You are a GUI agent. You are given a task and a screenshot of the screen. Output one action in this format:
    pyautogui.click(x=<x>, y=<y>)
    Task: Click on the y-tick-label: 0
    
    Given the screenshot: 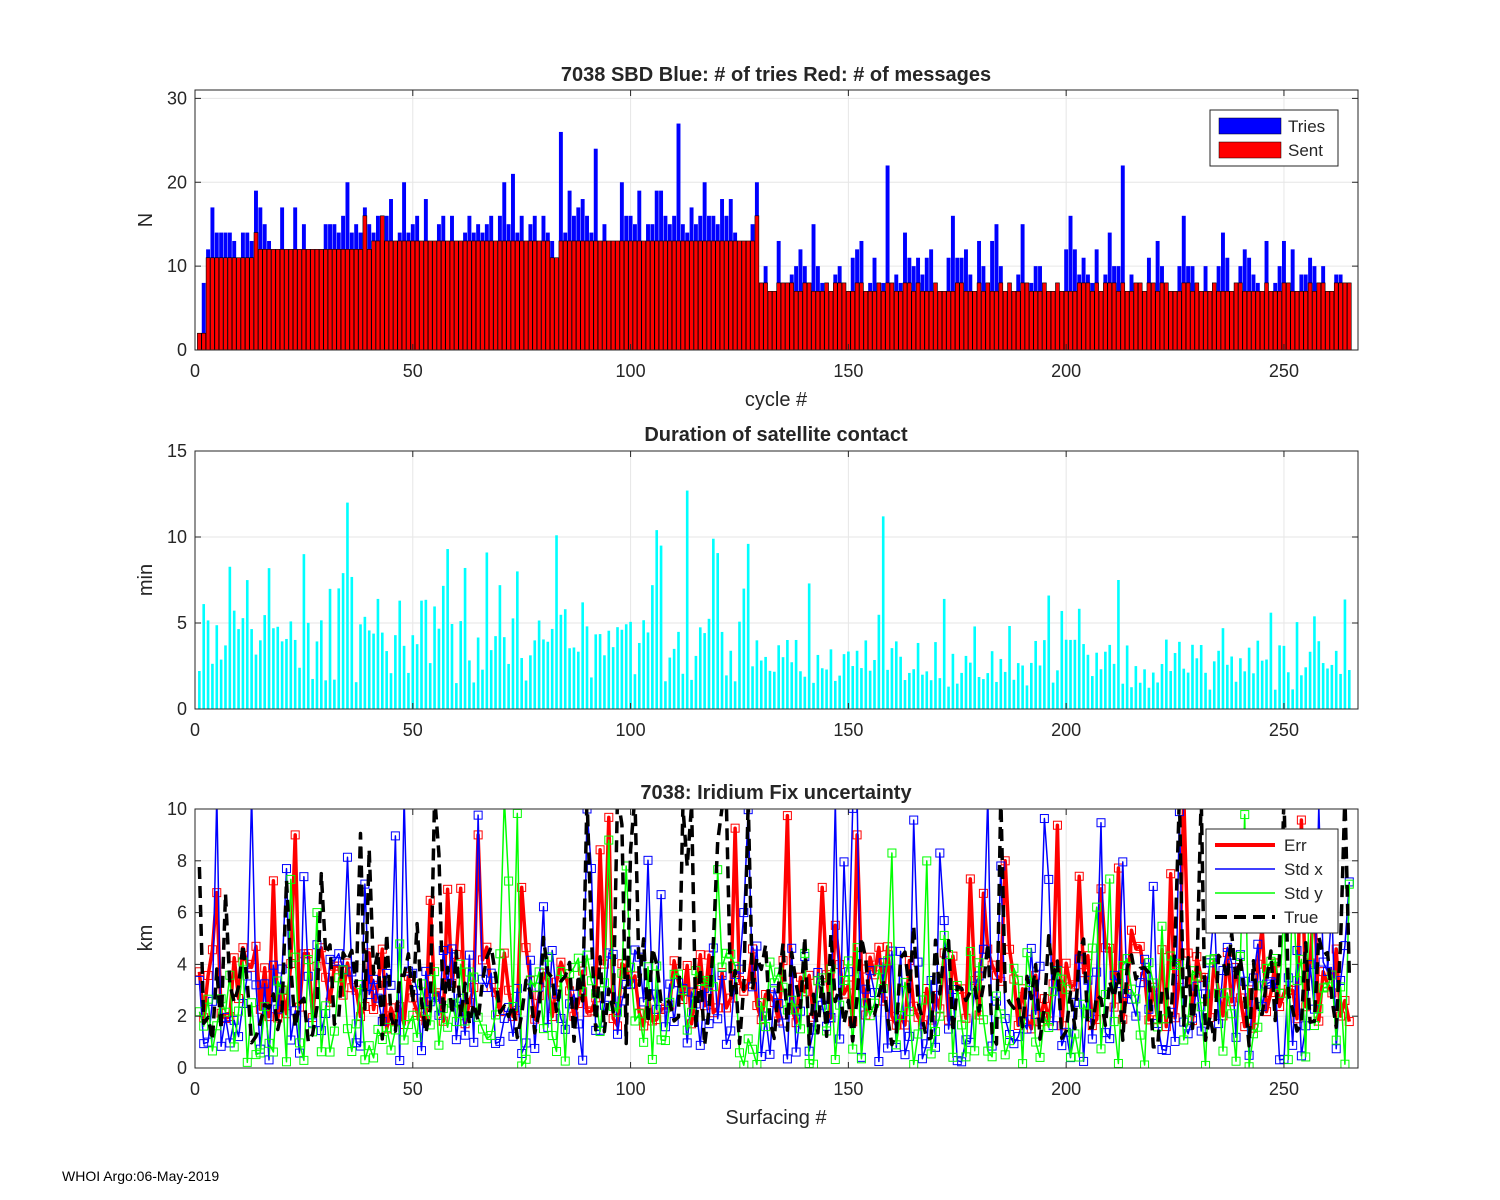 What is the action you would take?
    pyautogui.click(x=182, y=709)
    